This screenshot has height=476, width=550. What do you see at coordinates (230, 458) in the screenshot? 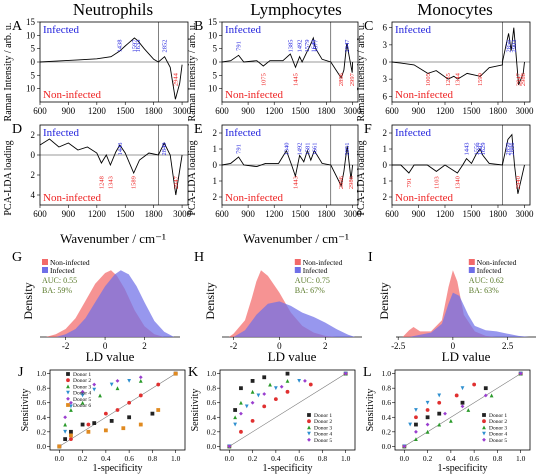
I see `x-tick-label: 0.0` at bounding box center [230, 458].